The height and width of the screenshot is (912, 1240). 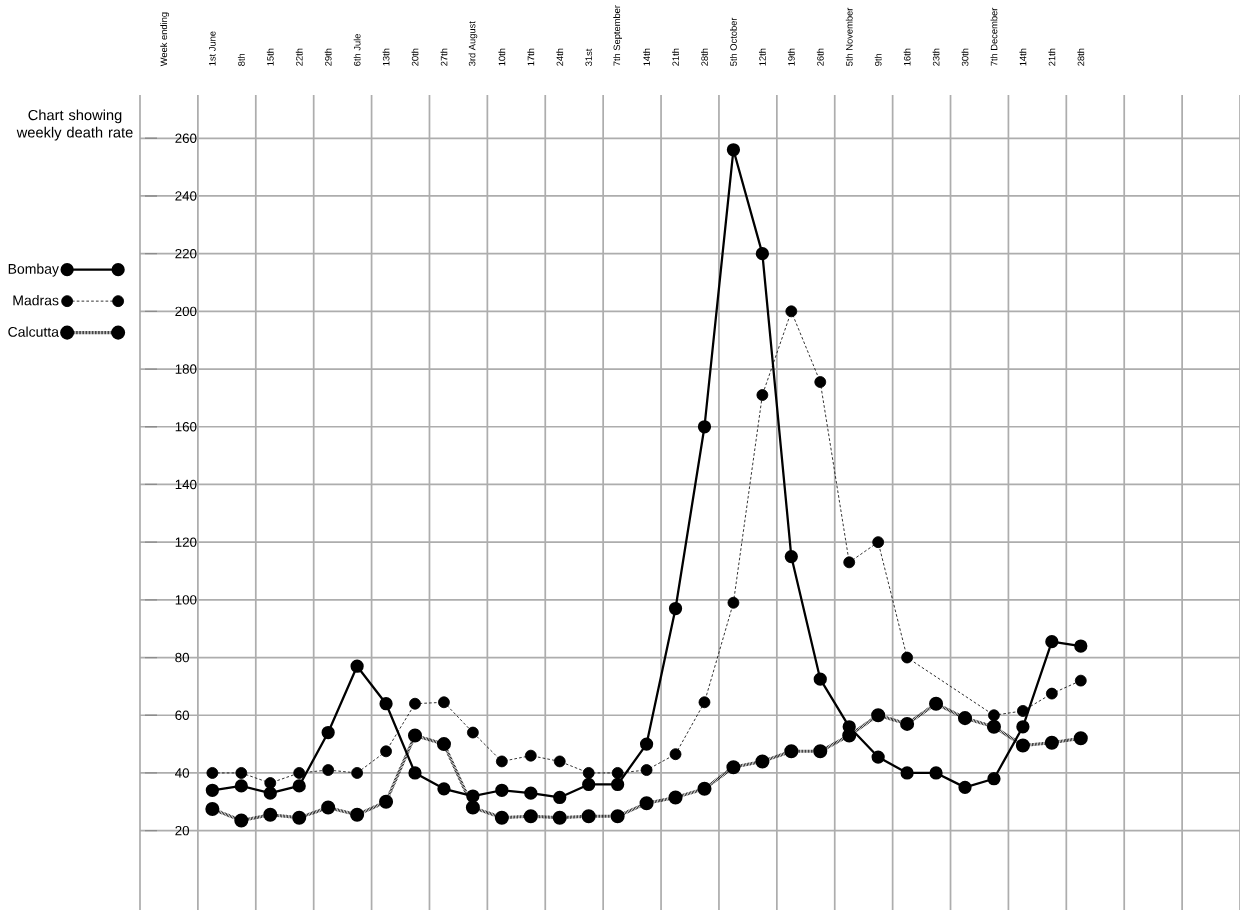 What do you see at coordinates (186, 484) in the screenshot?
I see `y-tick-label: 140` at bounding box center [186, 484].